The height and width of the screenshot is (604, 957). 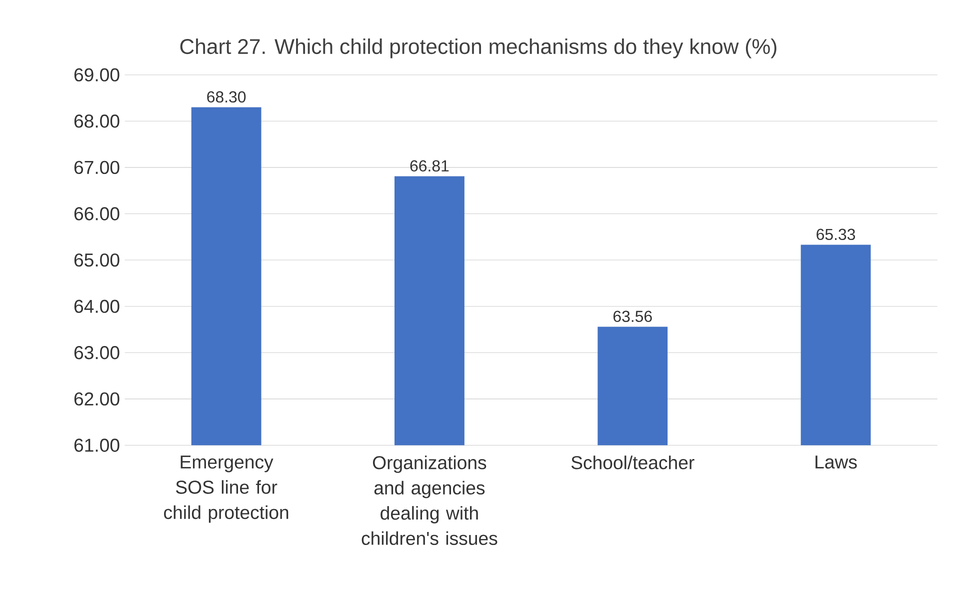 I want to click on y-tick-label: 69.00, so click(x=97, y=75).